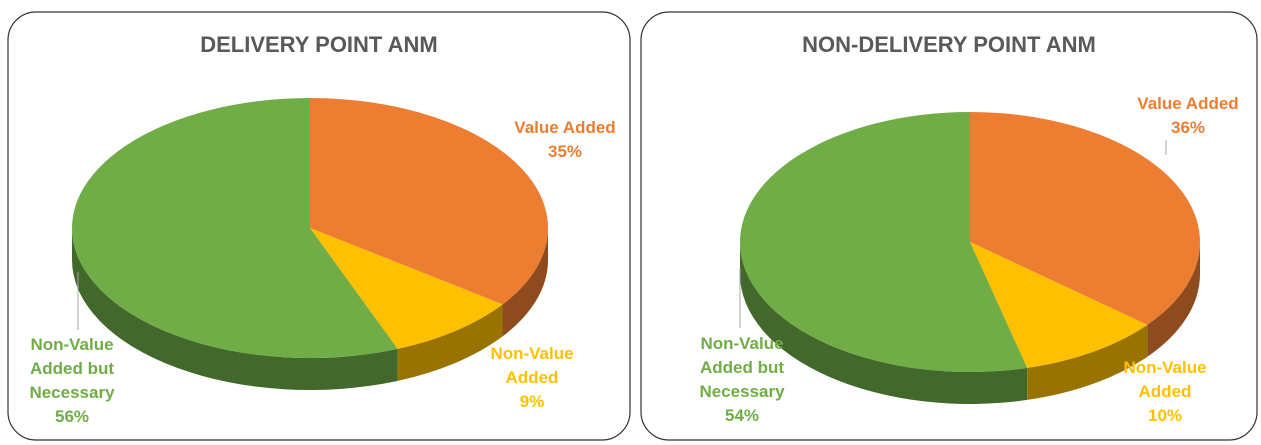  What do you see at coordinates (1188, 127) in the screenshot?
I see `slice-value-label: 36%` at bounding box center [1188, 127].